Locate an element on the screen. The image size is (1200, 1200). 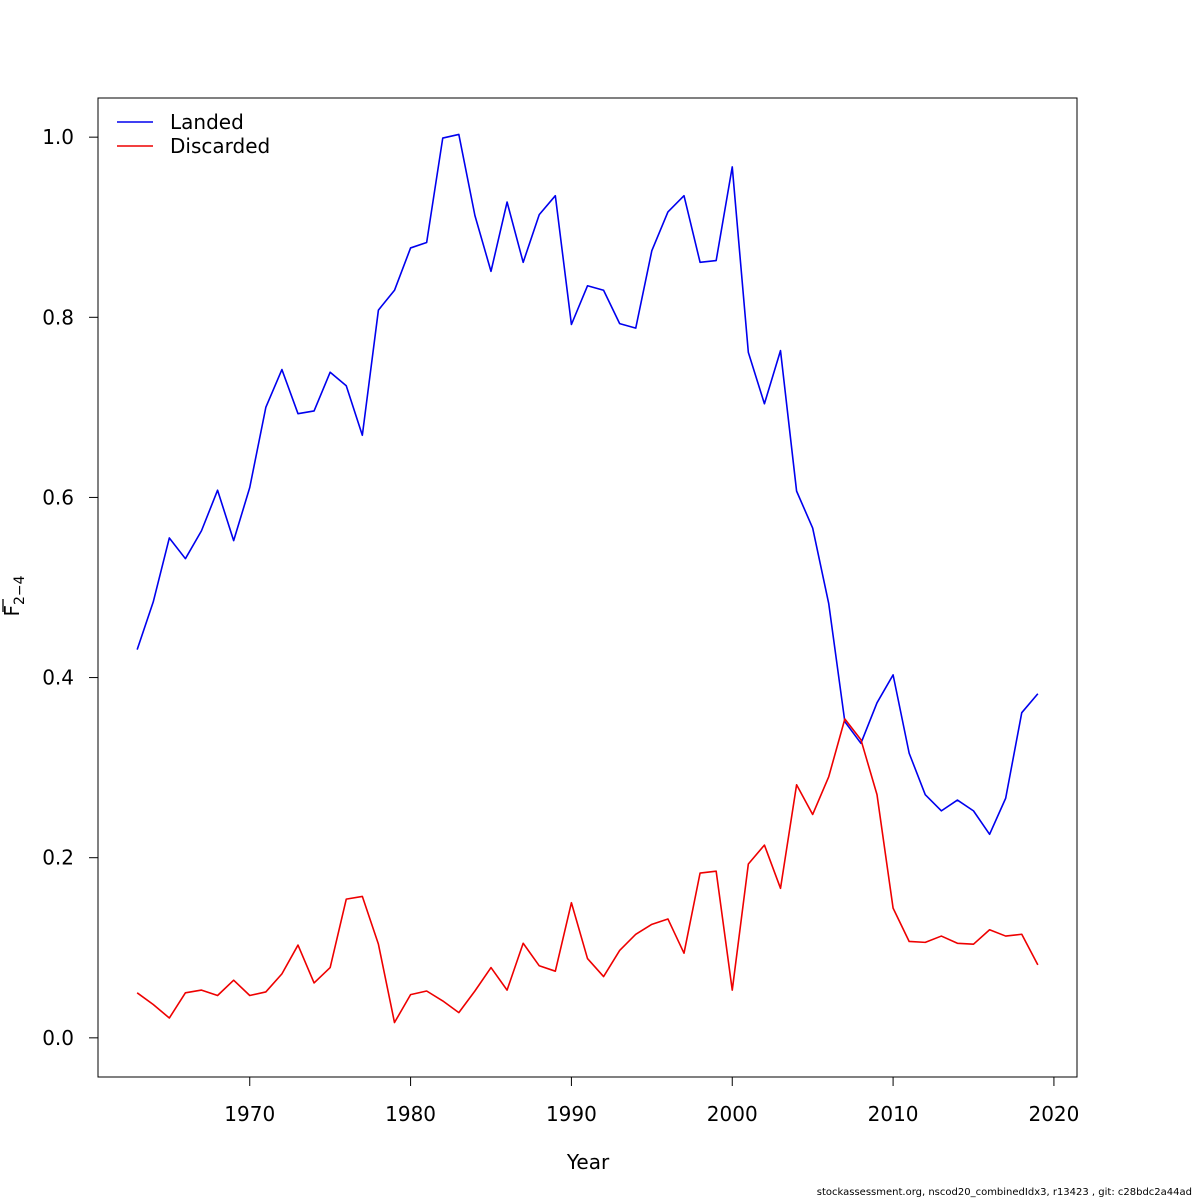
y-tick-label: 0.4 is located at coordinates (58, 678).